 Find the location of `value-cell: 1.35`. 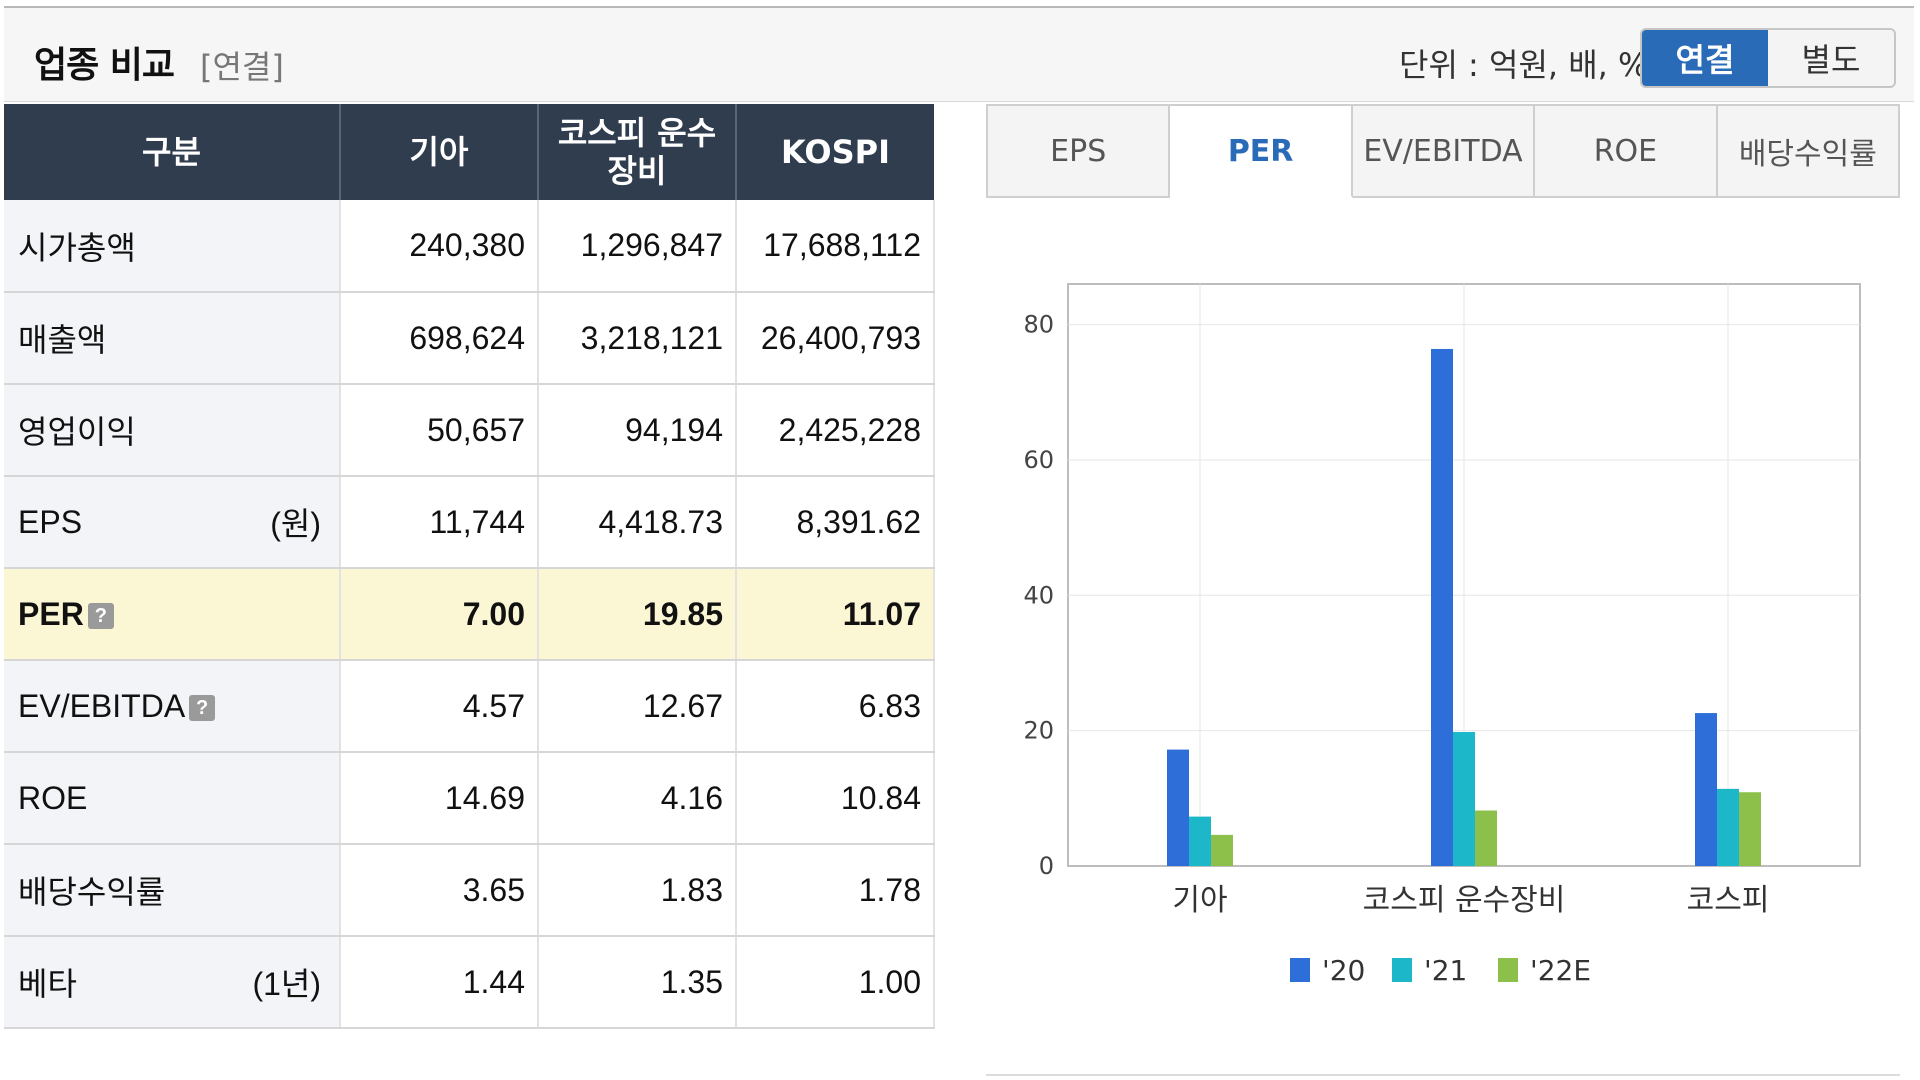

value-cell: 1.35 is located at coordinates (637, 982).